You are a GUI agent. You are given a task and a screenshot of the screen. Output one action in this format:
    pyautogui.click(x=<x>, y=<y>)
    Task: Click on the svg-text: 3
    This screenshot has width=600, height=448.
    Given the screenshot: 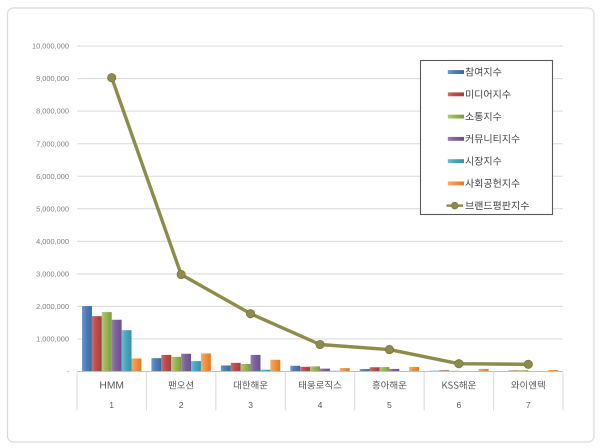 What is the action you would take?
    pyautogui.click(x=250, y=405)
    